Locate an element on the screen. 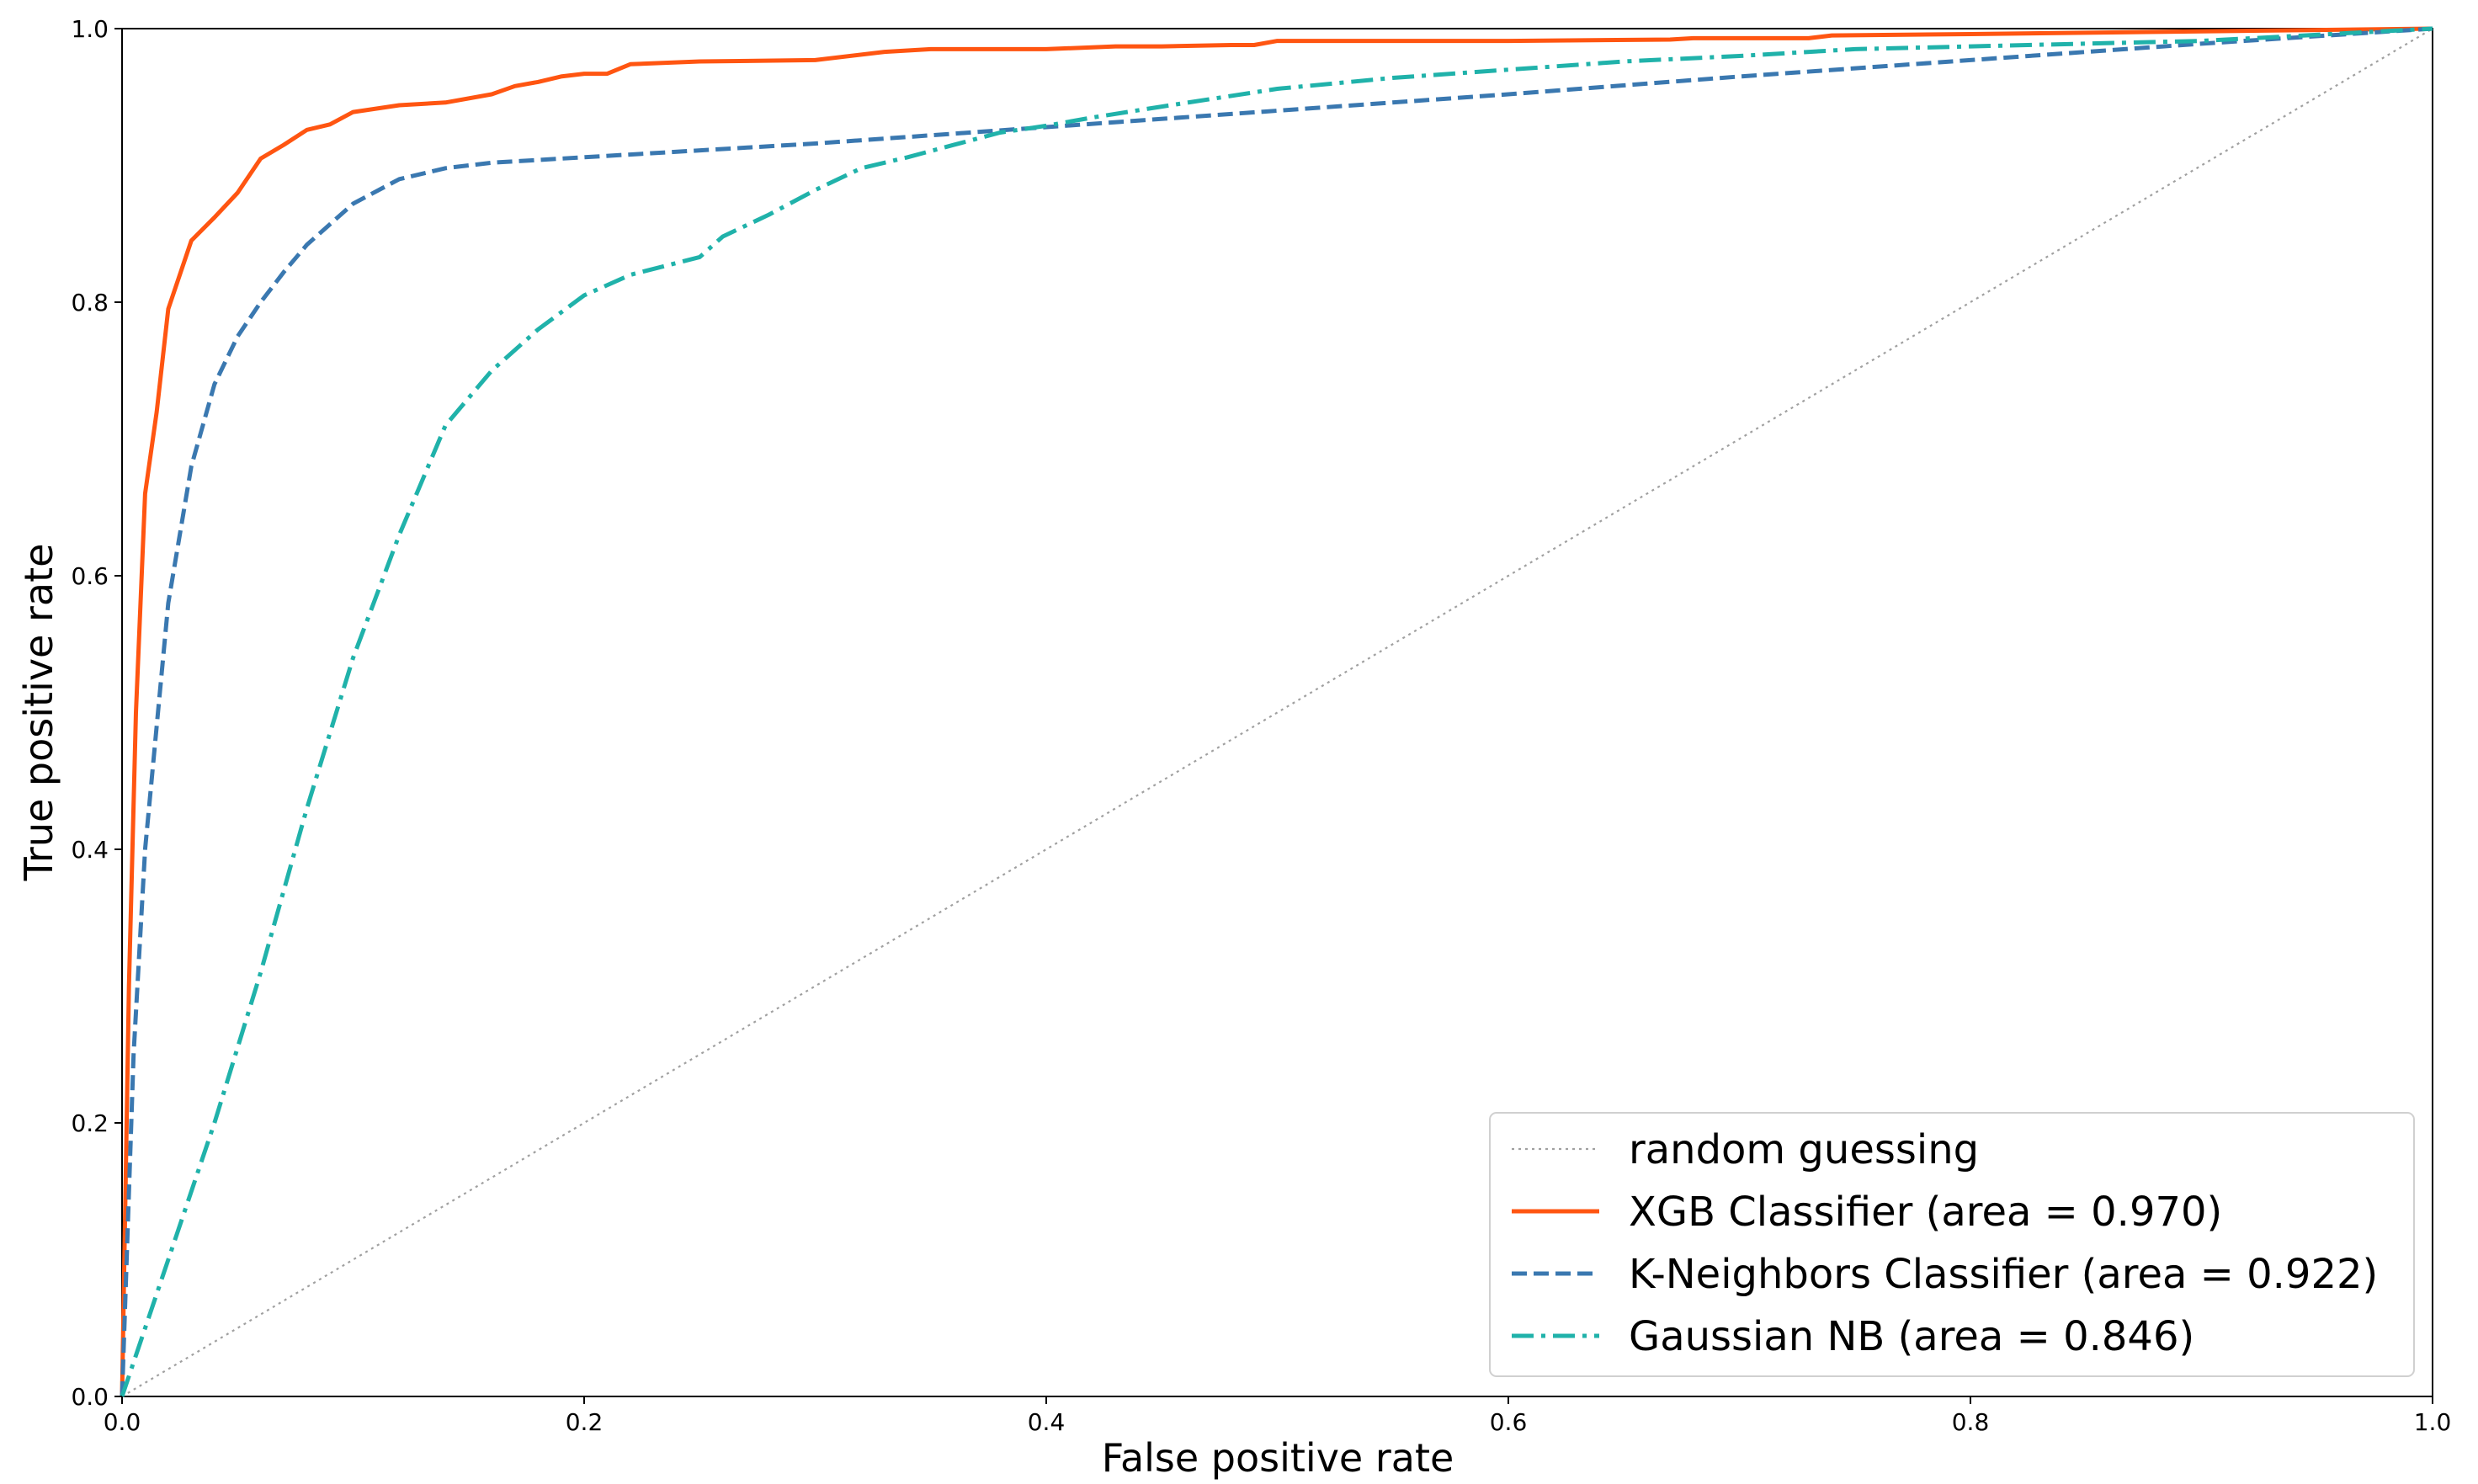  x-tick-label: 0.6 is located at coordinates (1509, 1422).